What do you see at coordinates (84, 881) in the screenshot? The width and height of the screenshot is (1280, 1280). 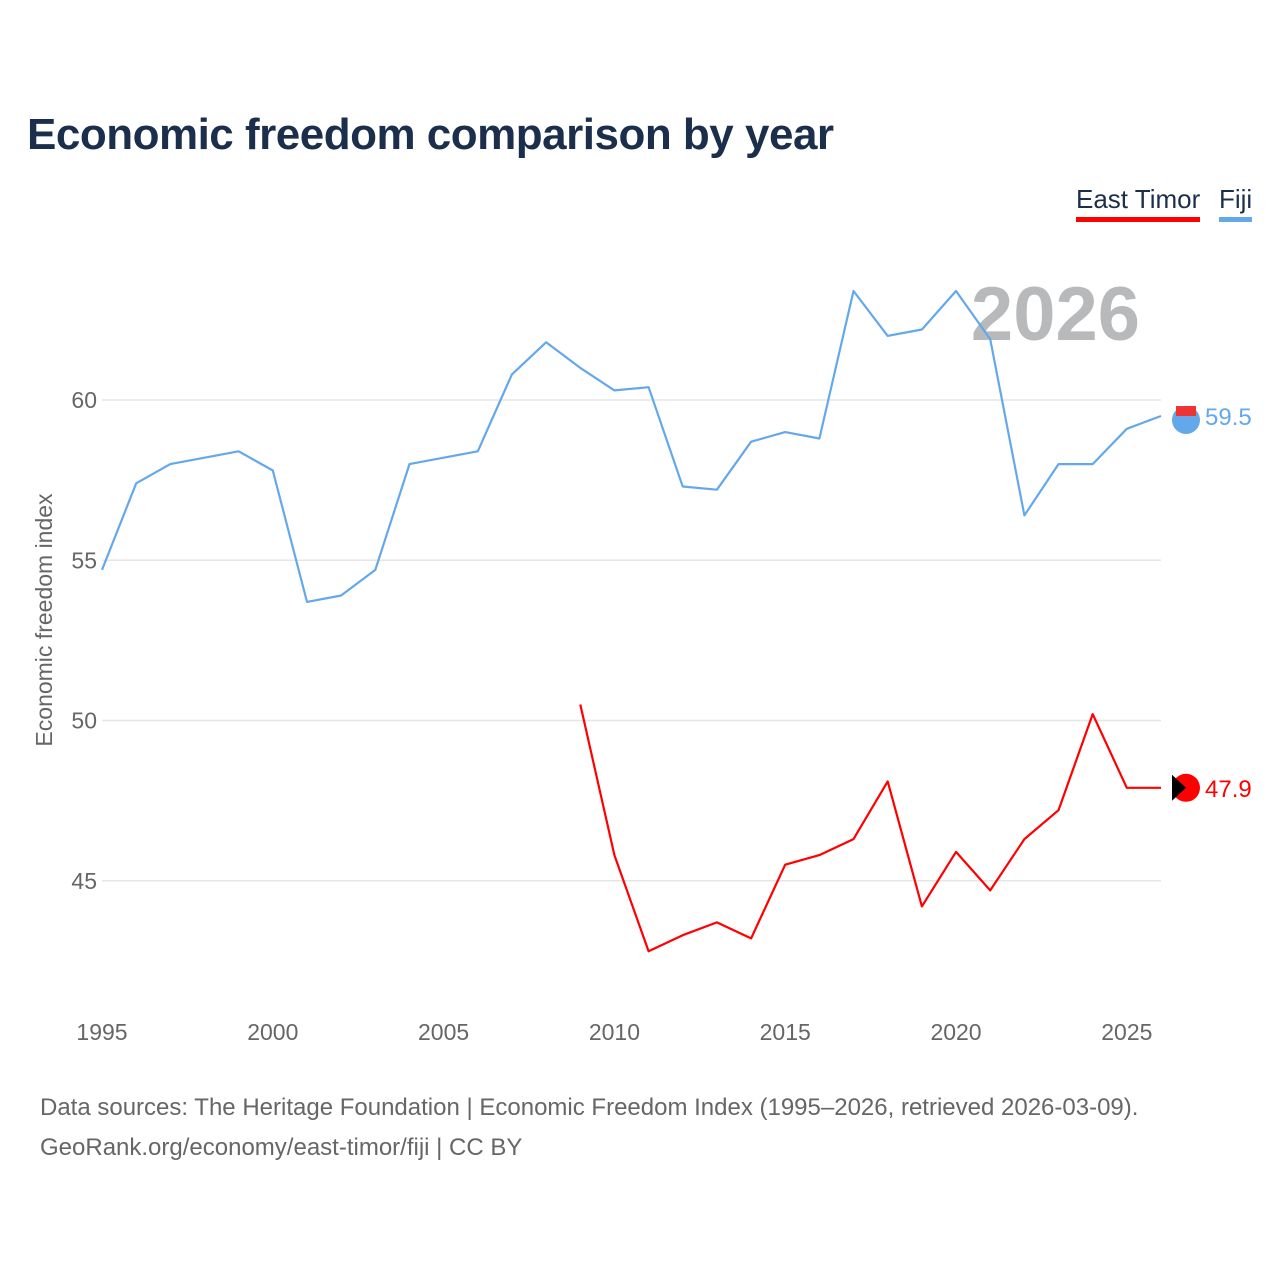 I see `y-tick-label: 45` at bounding box center [84, 881].